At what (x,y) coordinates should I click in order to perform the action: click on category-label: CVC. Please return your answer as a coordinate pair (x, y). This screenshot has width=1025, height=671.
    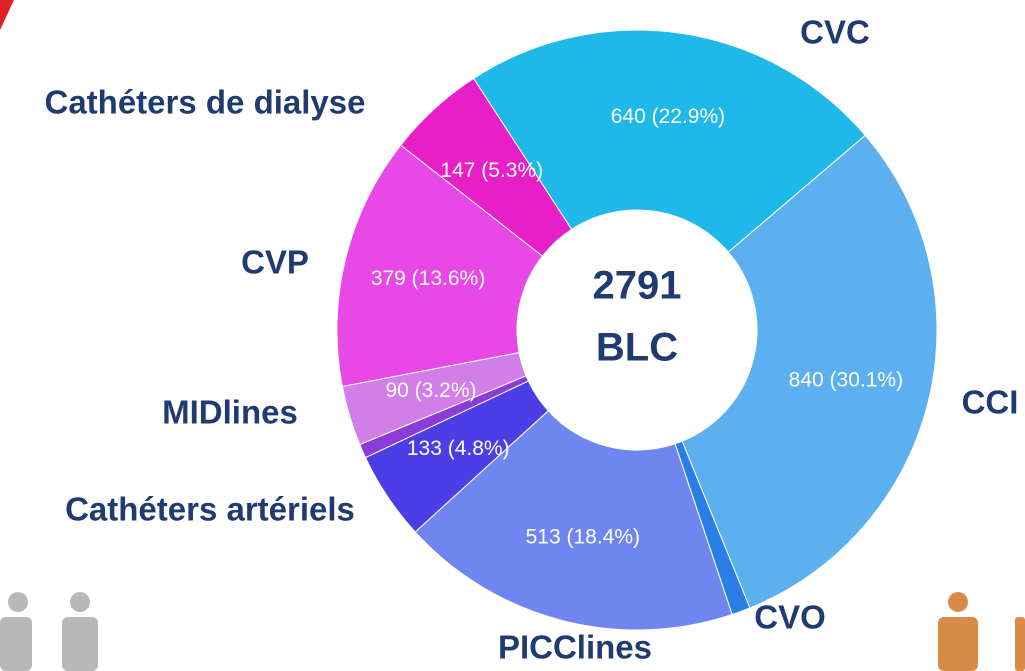
    Looking at the image, I should click on (835, 32).